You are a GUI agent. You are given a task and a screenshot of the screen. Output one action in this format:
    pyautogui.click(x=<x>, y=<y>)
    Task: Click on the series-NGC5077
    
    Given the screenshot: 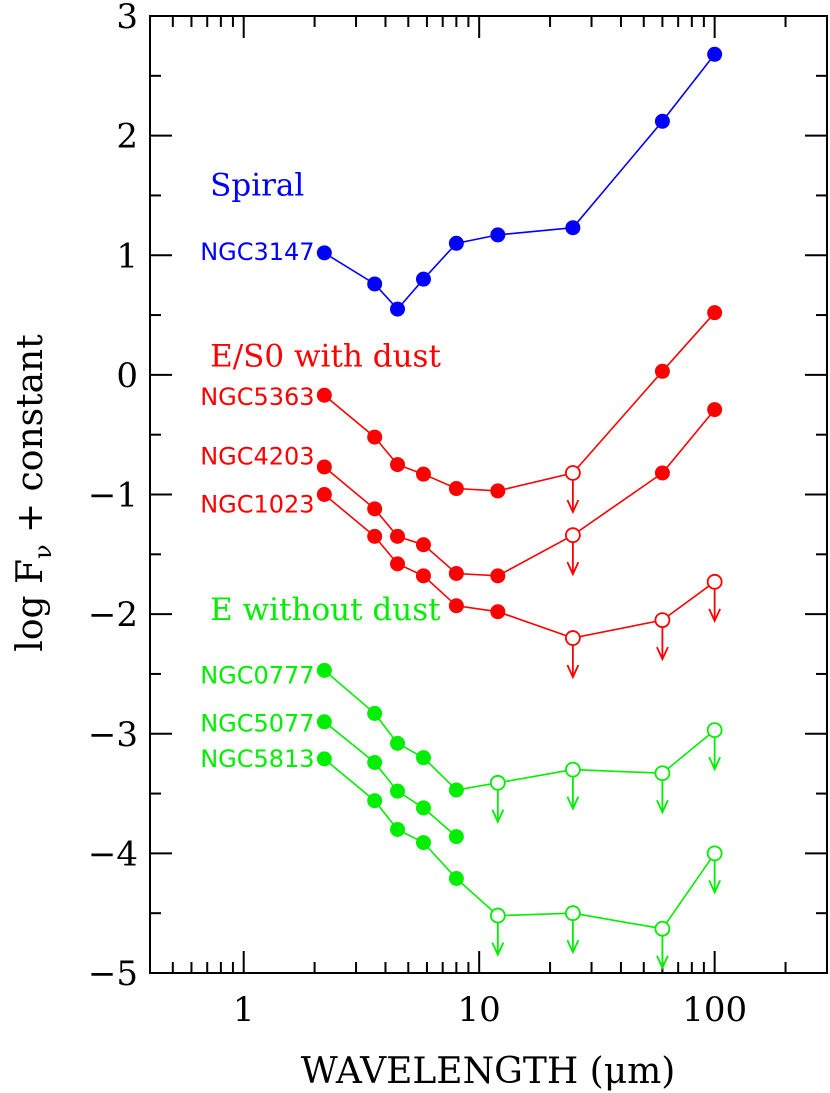 What is the action you would take?
    pyautogui.click(x=390, y=779)
    